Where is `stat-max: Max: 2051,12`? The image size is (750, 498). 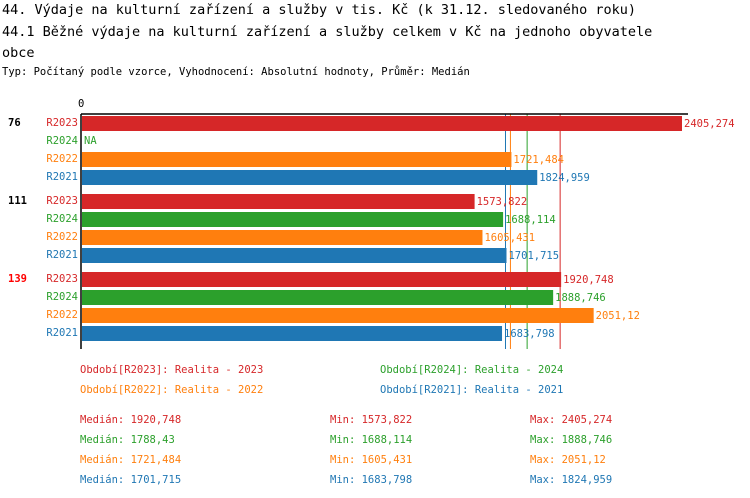
stat-max: Max: 2051,12 is located at coordinates (568, 460).